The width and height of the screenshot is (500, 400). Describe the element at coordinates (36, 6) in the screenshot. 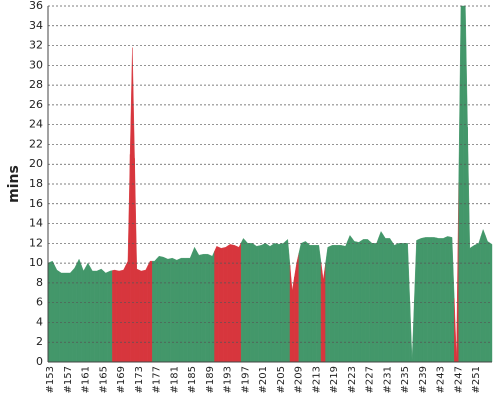

I see `y-tick-label: 36` at that location.